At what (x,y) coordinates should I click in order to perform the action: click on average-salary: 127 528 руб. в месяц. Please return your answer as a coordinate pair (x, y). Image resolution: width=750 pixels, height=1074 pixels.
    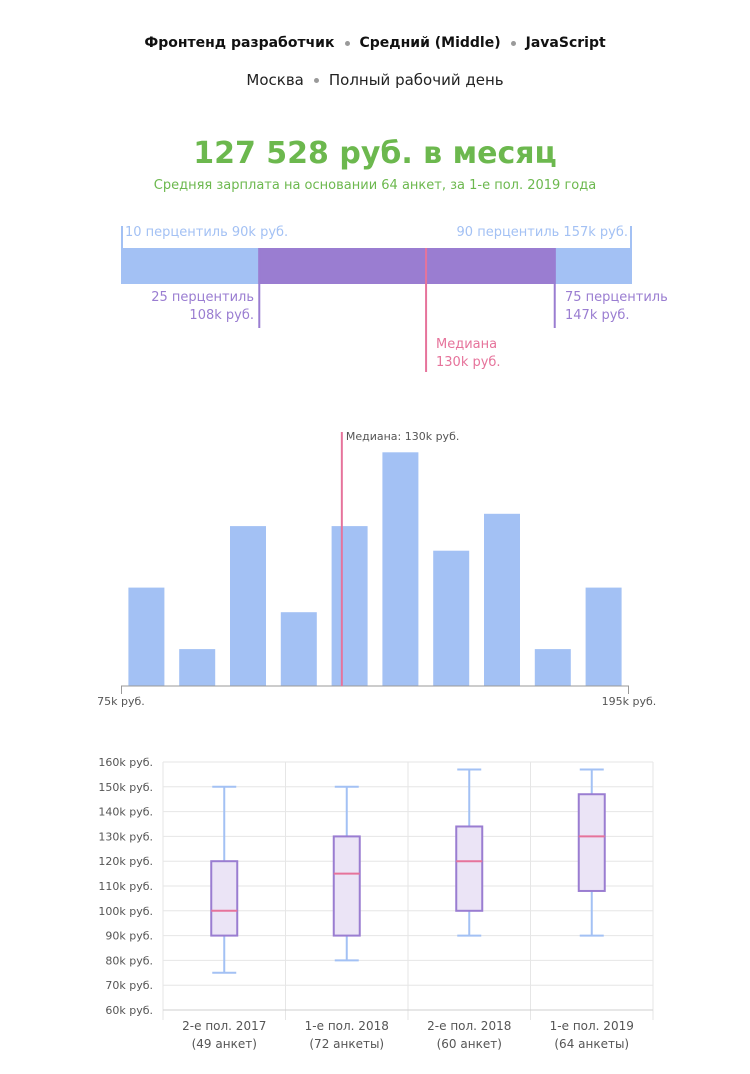
    Looking at the image, I should click on (375, 153).